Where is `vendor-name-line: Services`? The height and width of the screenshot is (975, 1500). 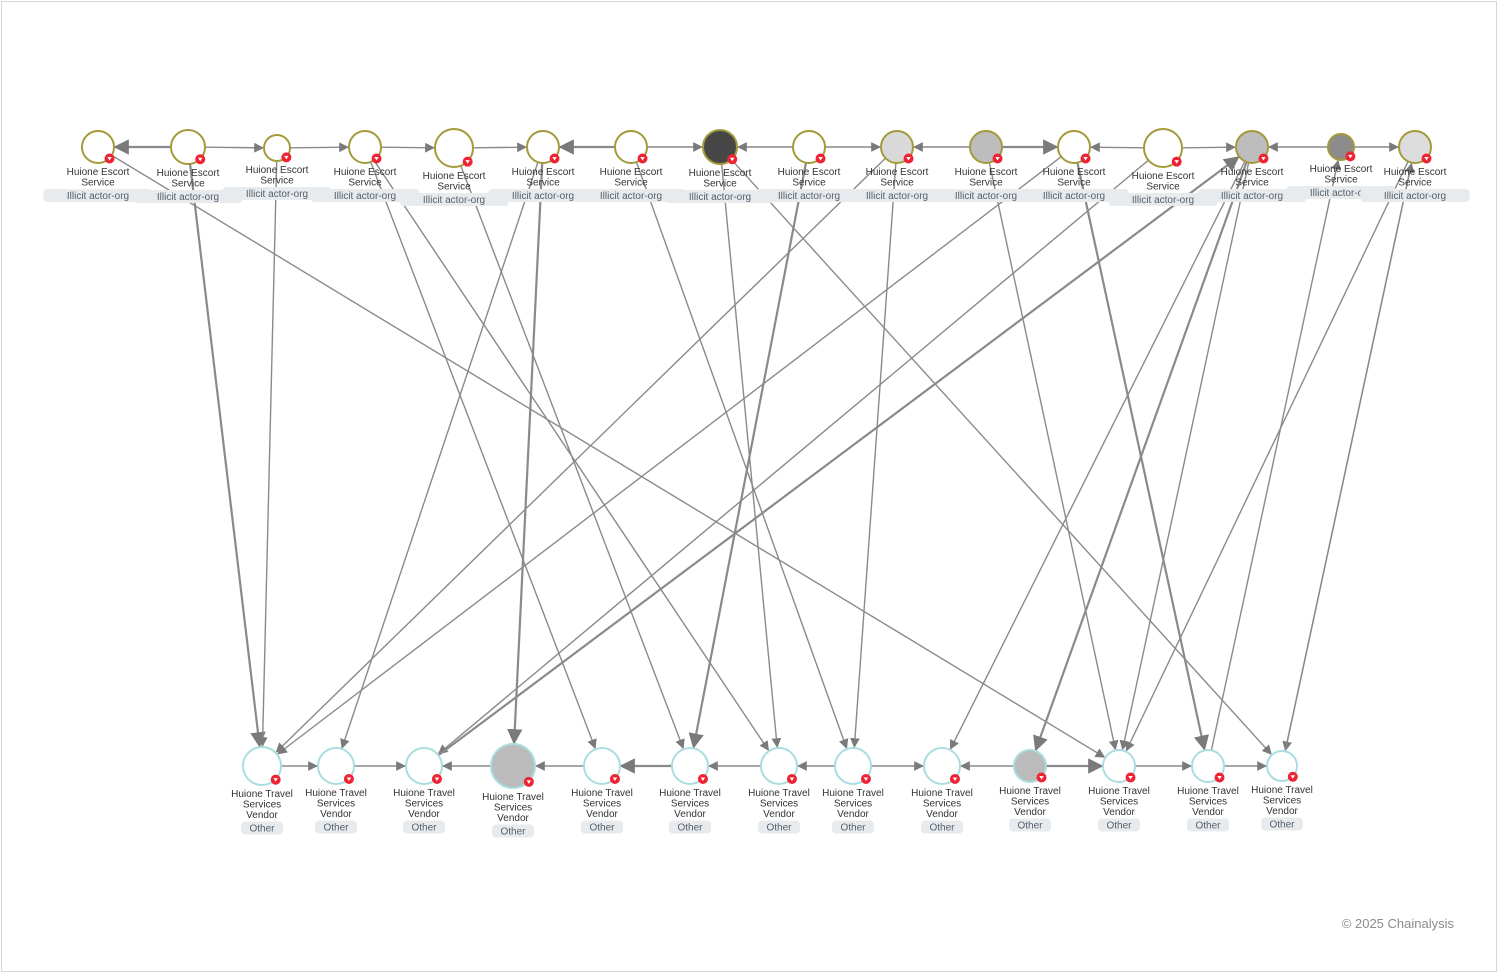
vendor-name-line: Services is located at coordinates (1208, 802).